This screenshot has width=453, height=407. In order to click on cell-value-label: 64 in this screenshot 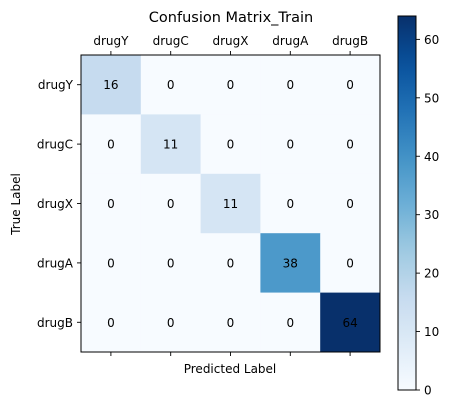, I will do `click(349, 323)`.